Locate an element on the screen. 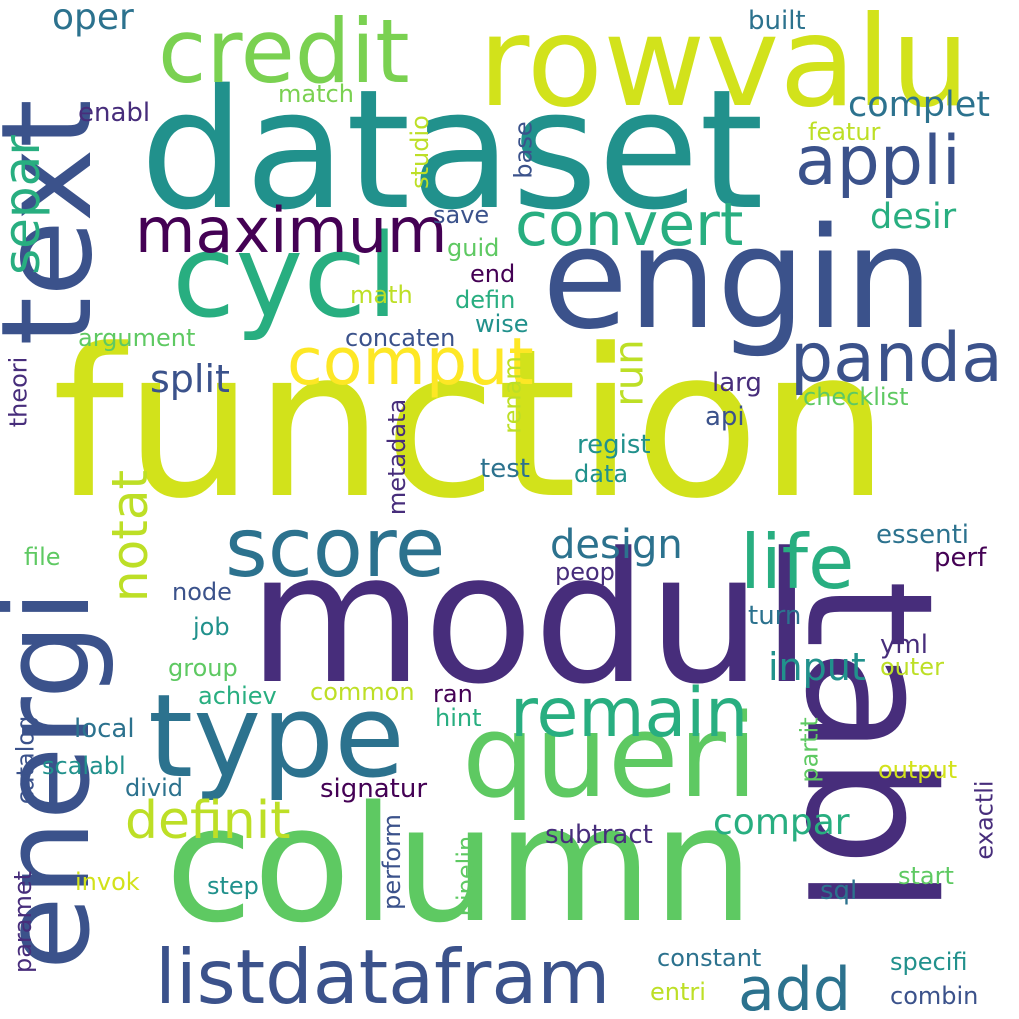 This screenshot has width=1019, height=1019. cloud-word: column is located at coordinates (459, 864).